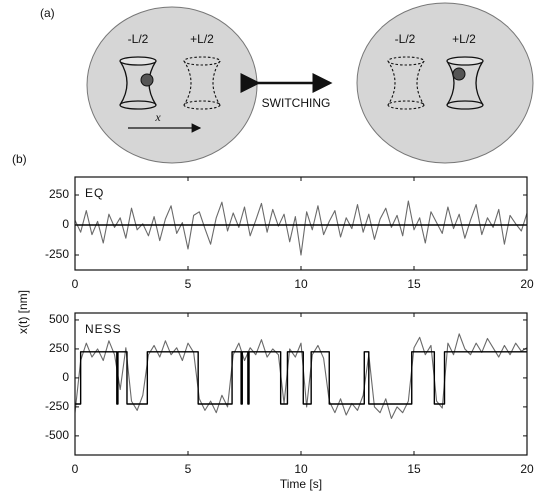  What do you see at coordinates (47, 13) in the screenshot?
I see `panel-label: (a)` at bounding box center [47, 13].